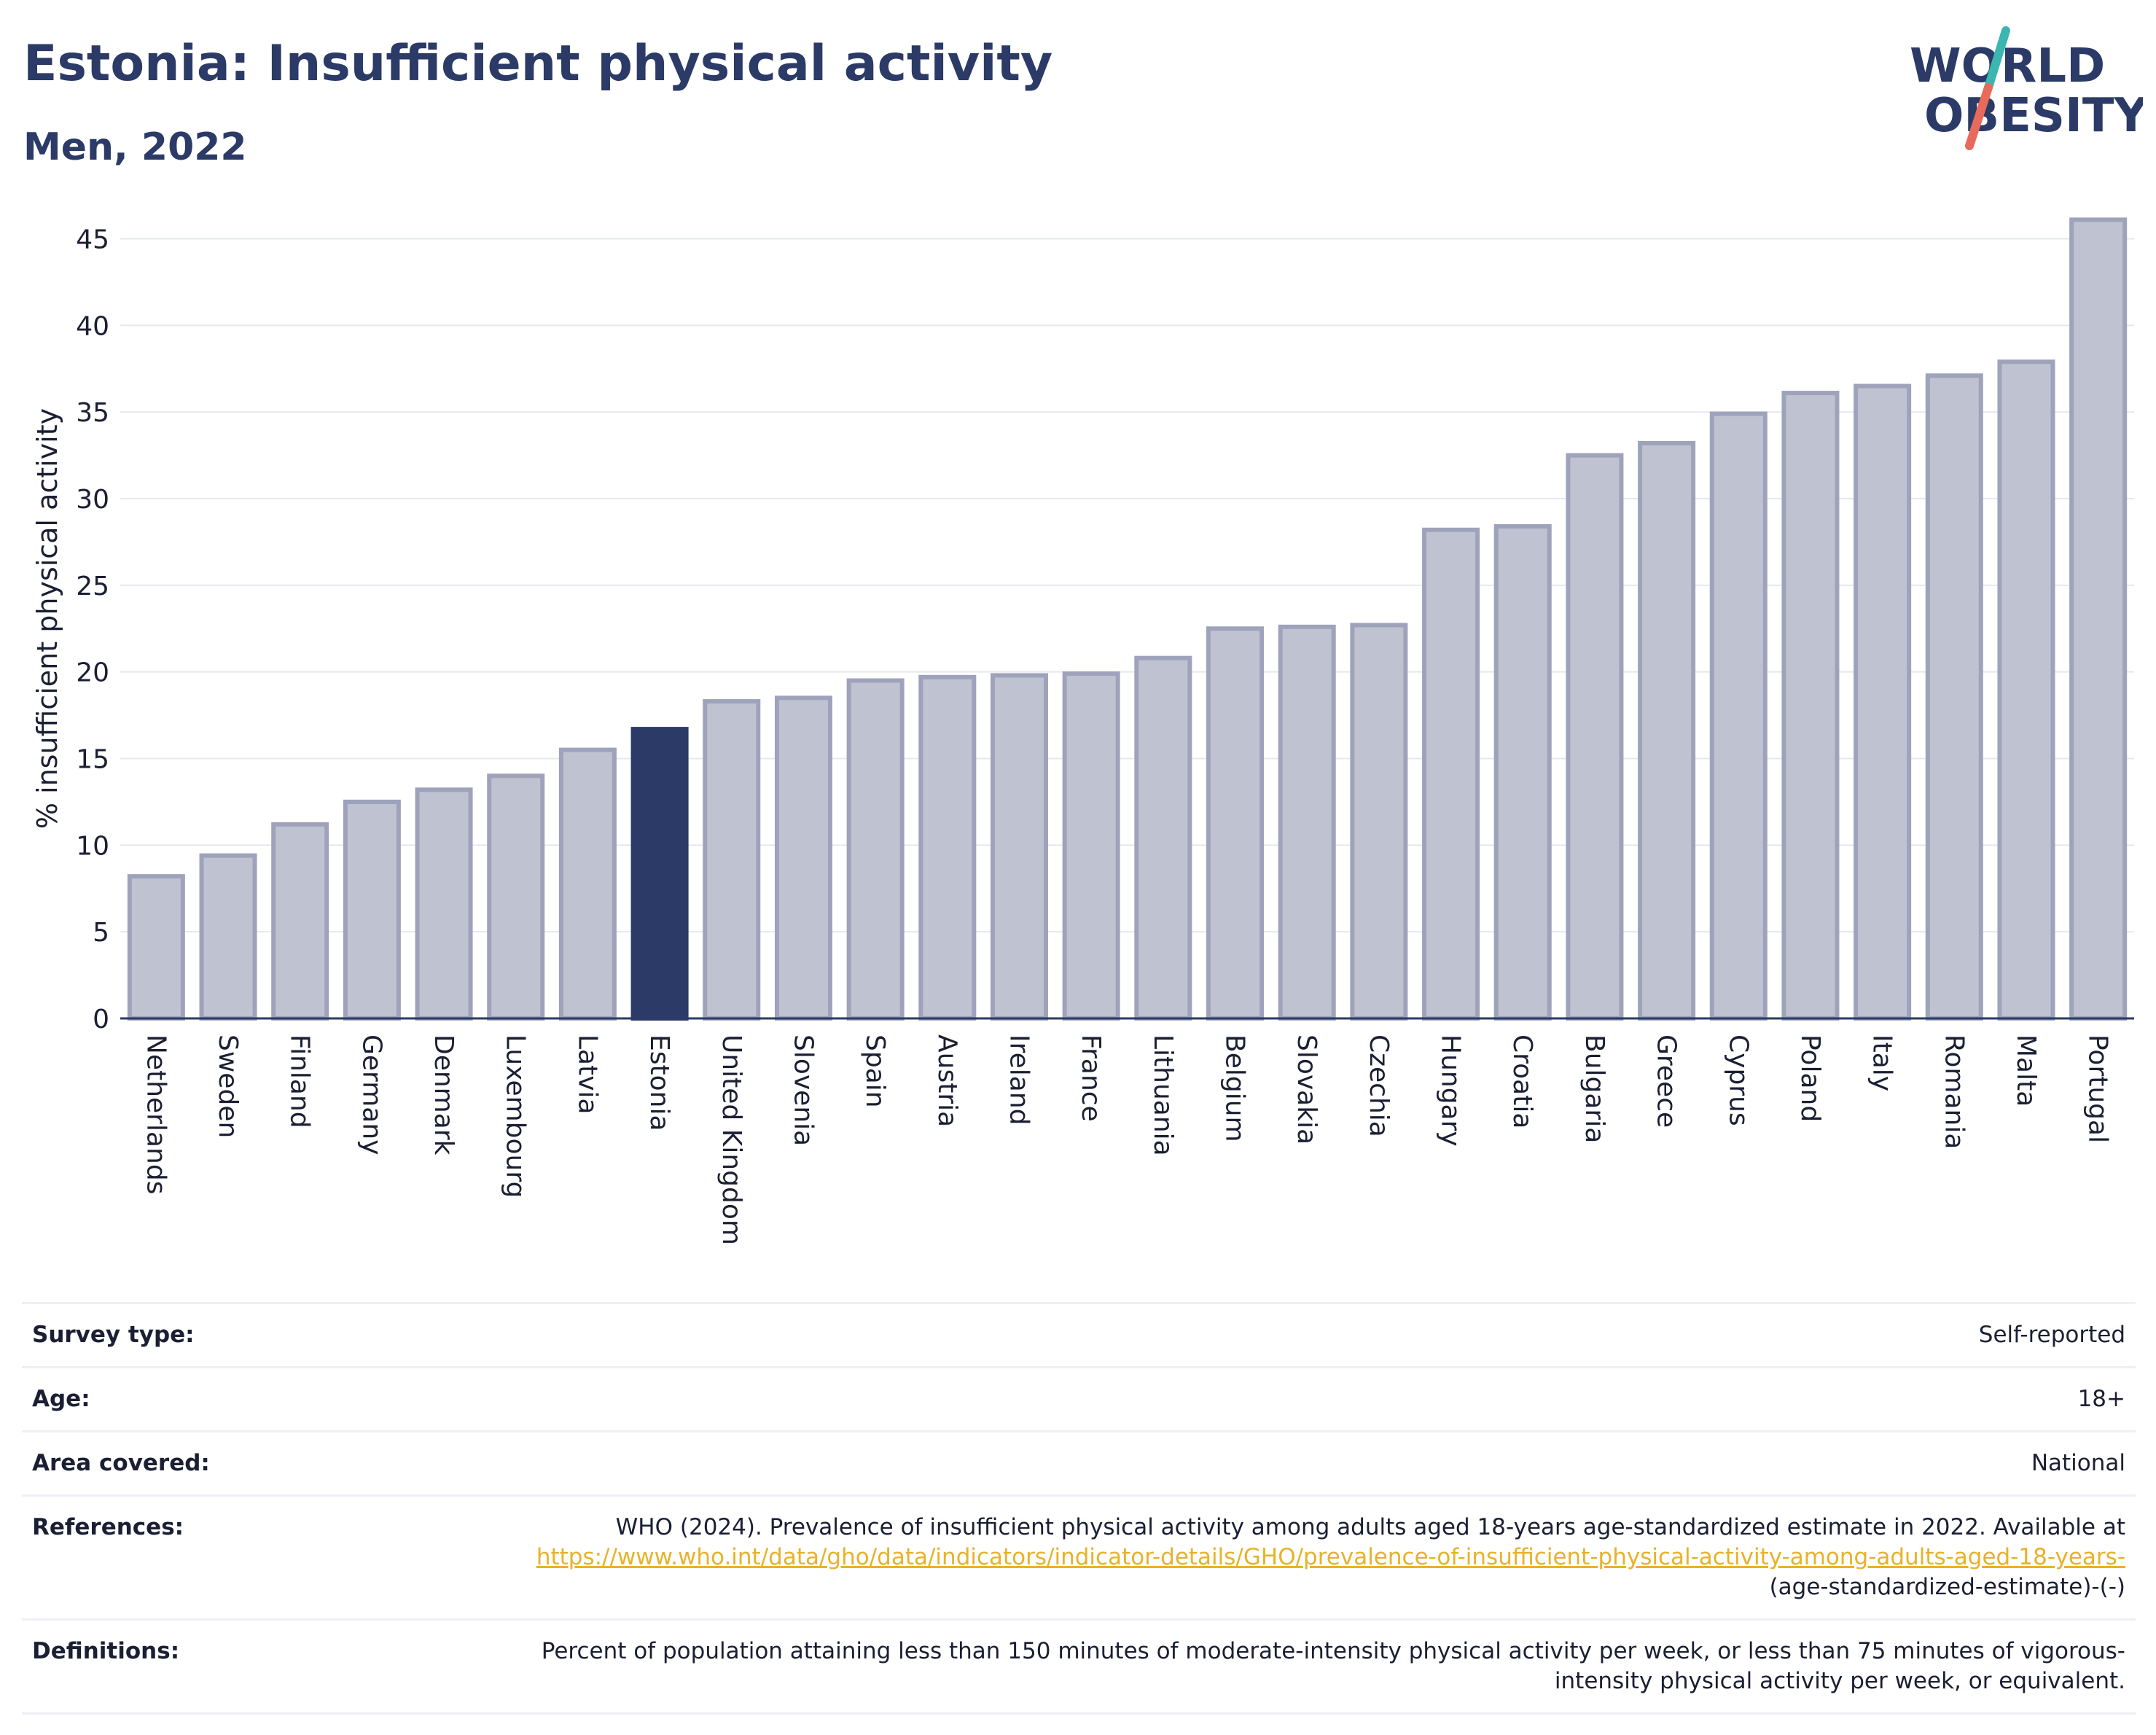 This screenshot has height=1735, width=2156. I want to click on x-tick-label: Belgium, so click(1235, 1088).